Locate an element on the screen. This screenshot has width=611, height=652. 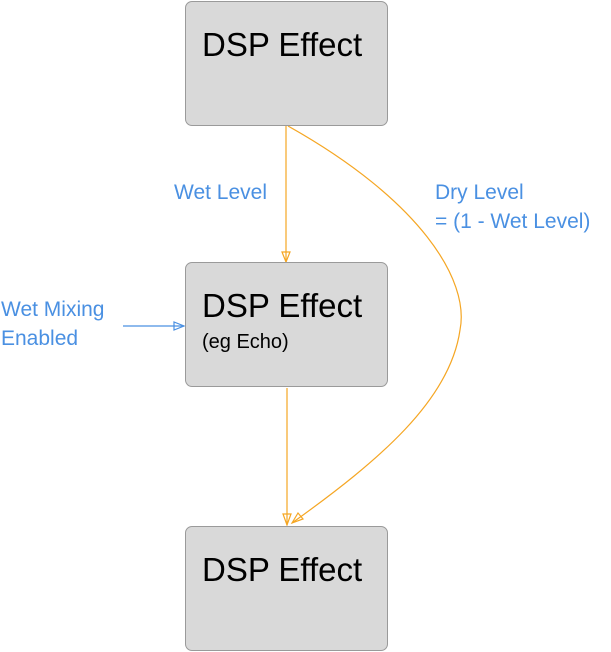
wet-level-label: Wet Level is located at coordinates (220, 192).